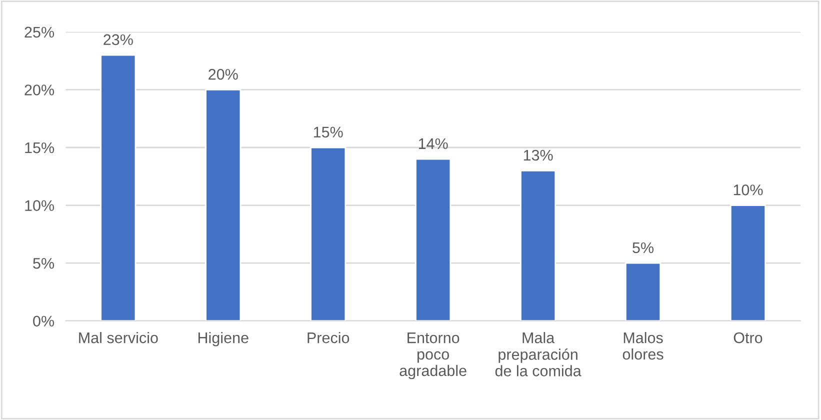 The image size is (821, 420). What do you see at coordinates (538, 354) in the screenshot?
I see `x-tick-label: Mala preparación de la comida` at bounding box center [538, 354].